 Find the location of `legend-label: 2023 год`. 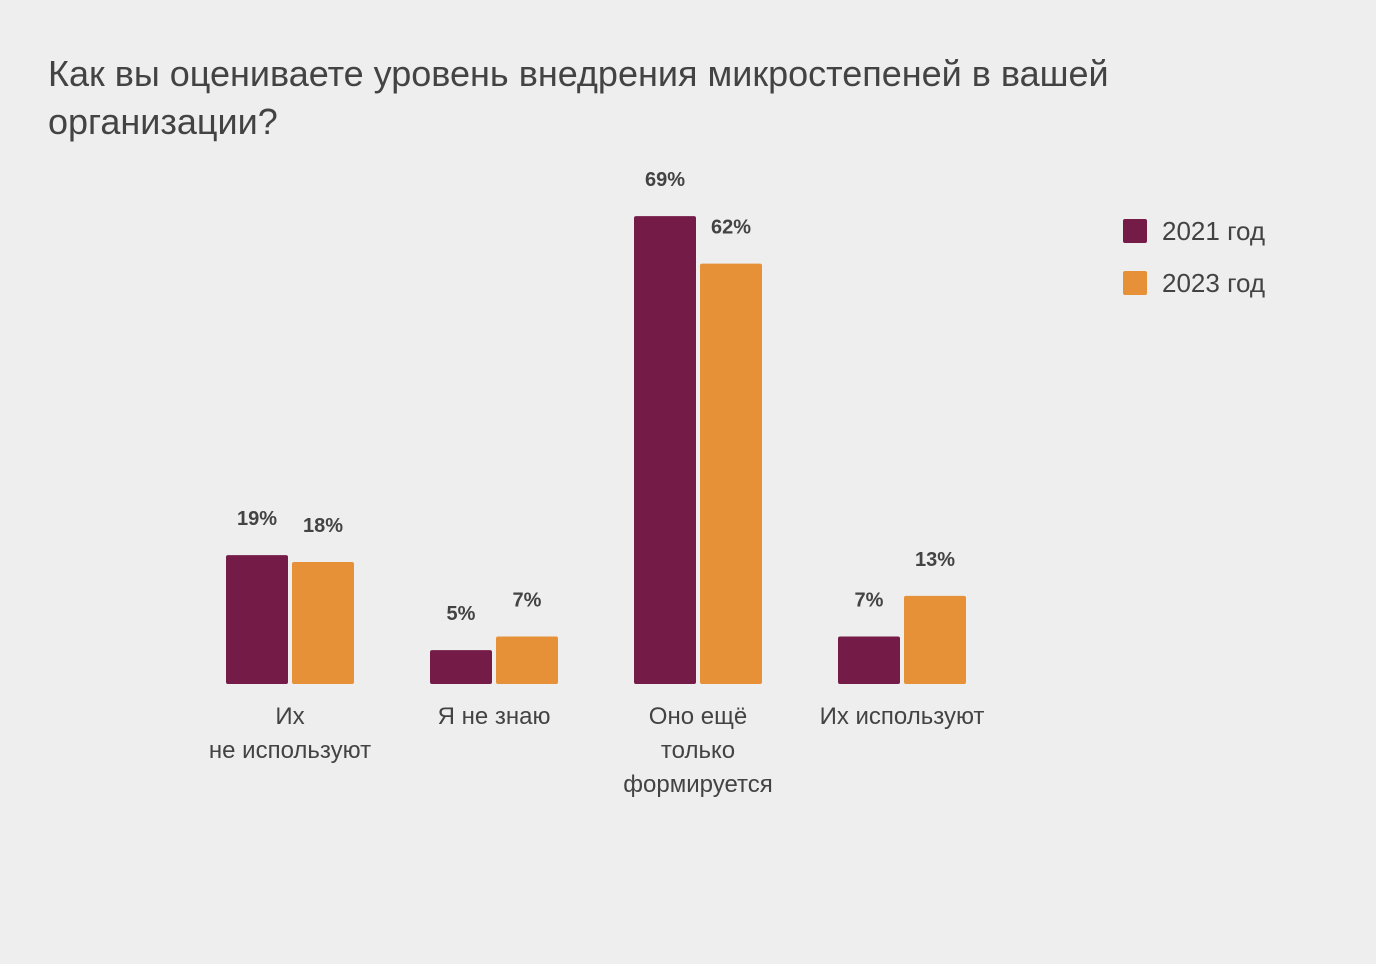

legend-label: 2023 год is located at coordinates (1213, 283).